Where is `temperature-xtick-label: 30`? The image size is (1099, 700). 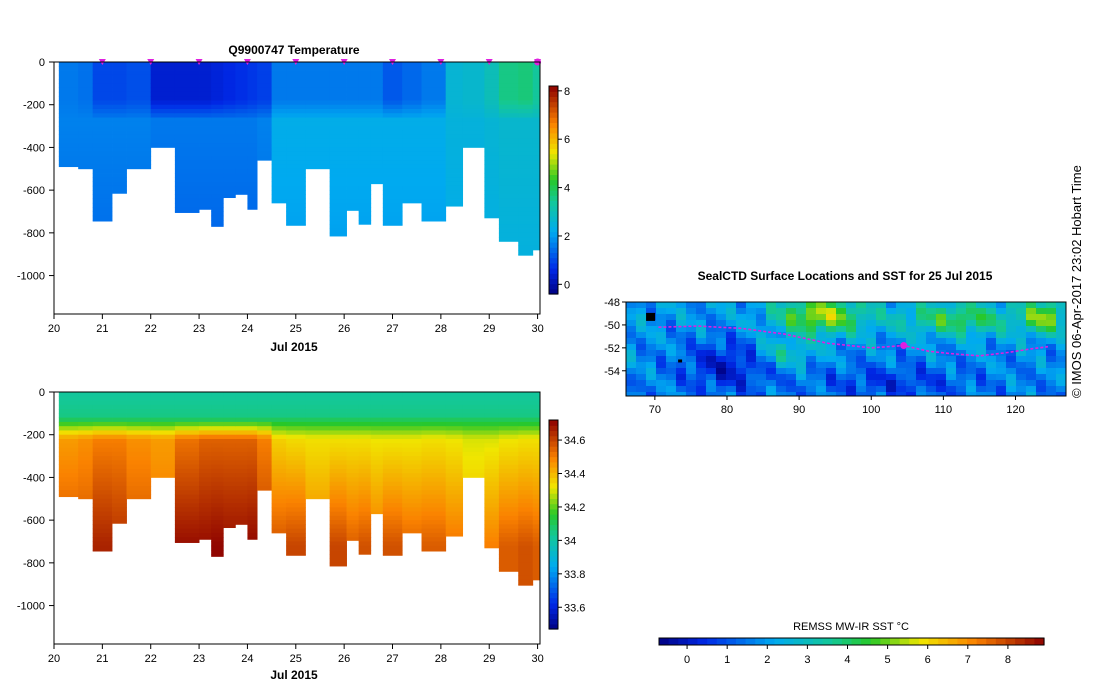
temperature-xtick-label: 30 is located at coordinates (537, 329).